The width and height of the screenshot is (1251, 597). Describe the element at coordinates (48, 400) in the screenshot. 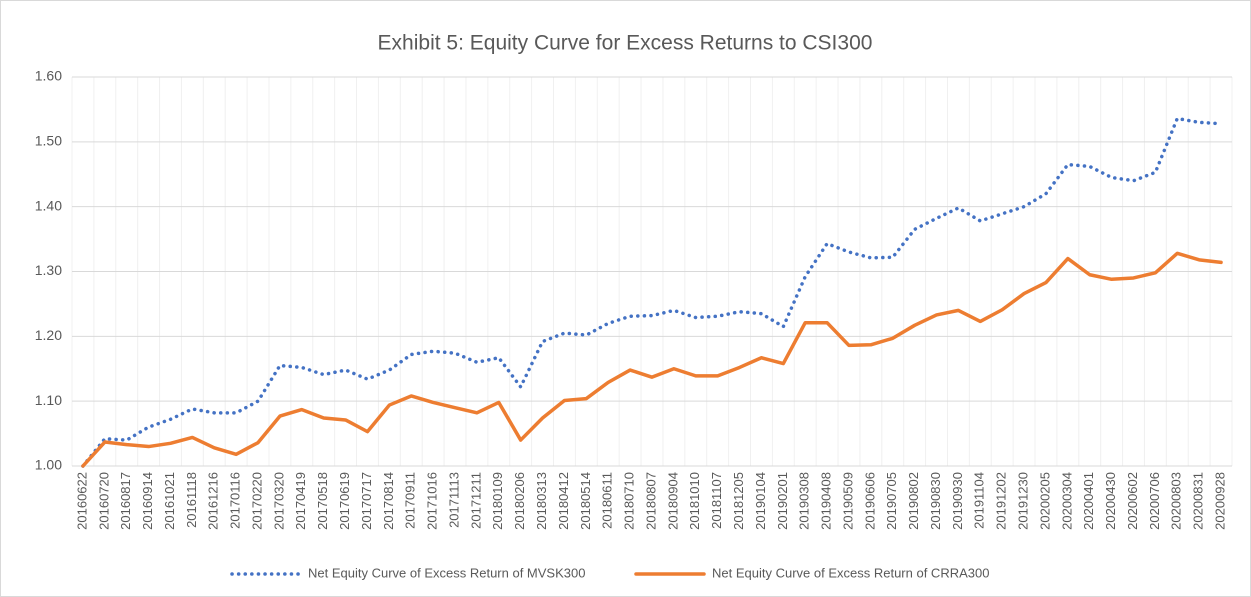

I see `y-tick-label: 1.10` at that location.